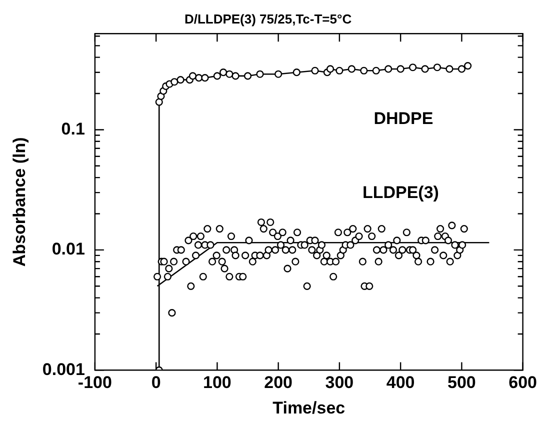 This screenshot has height=429, width=548. What do you see at coordinates (156, 382) in the screenshot?
I see `x-tick-label: 0` at bounding box center [156, 382].